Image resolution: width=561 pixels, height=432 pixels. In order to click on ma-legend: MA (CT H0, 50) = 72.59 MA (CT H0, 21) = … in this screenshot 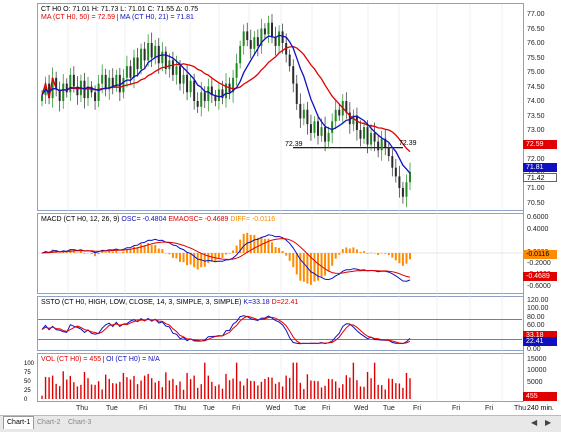, I will do `click(117, 17)`.